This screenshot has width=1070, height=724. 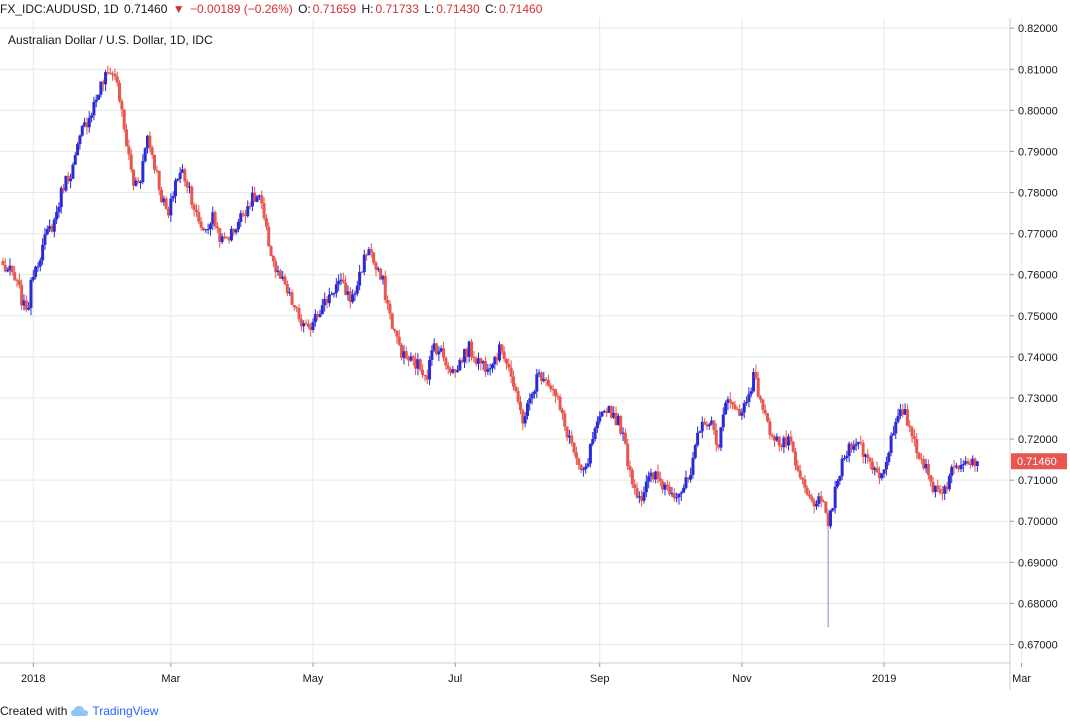 I want to click on y-tick-label: 0.70000, so click(x=1038, y=522).